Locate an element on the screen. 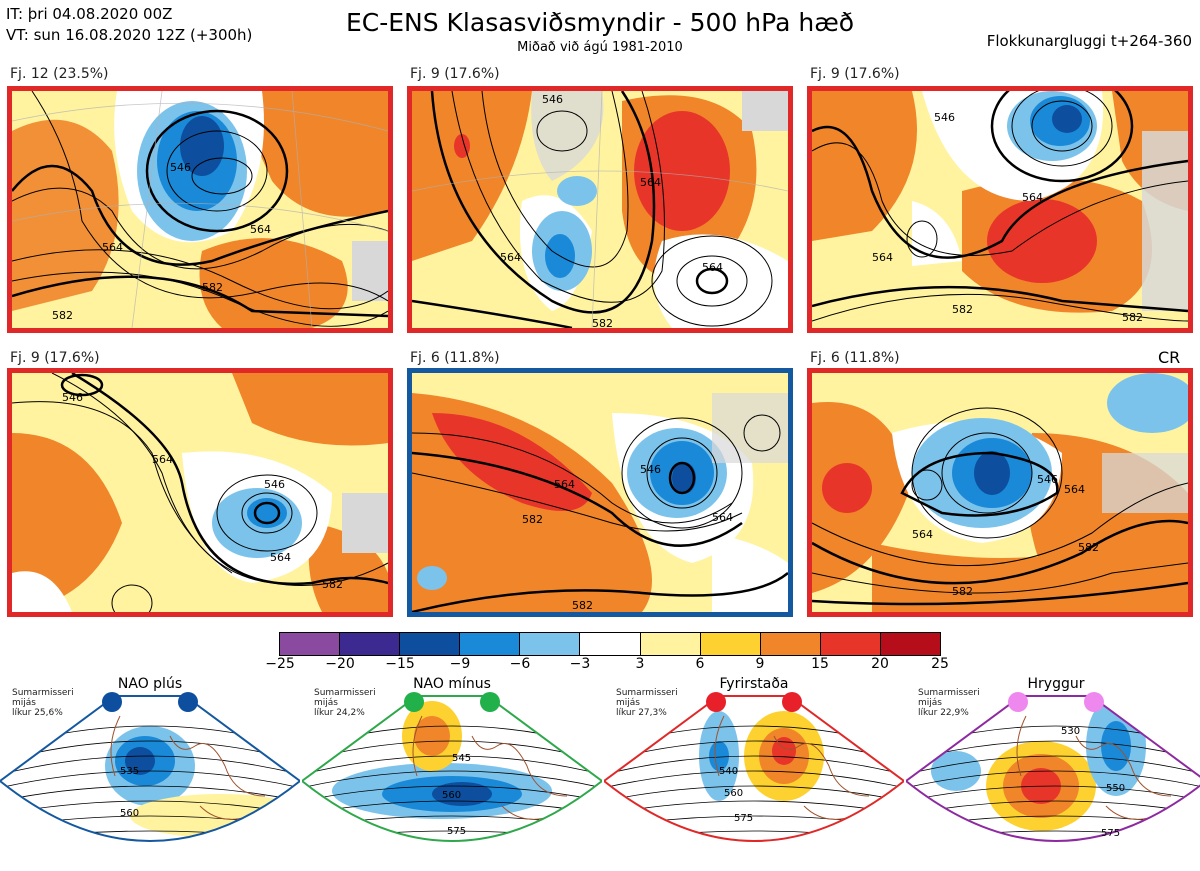 Image resolution: width=1200 pixels, height=871 pixels. regime-note: Sumarmisseri mijás líkur 27,3% is located at coordinates (647, 703).